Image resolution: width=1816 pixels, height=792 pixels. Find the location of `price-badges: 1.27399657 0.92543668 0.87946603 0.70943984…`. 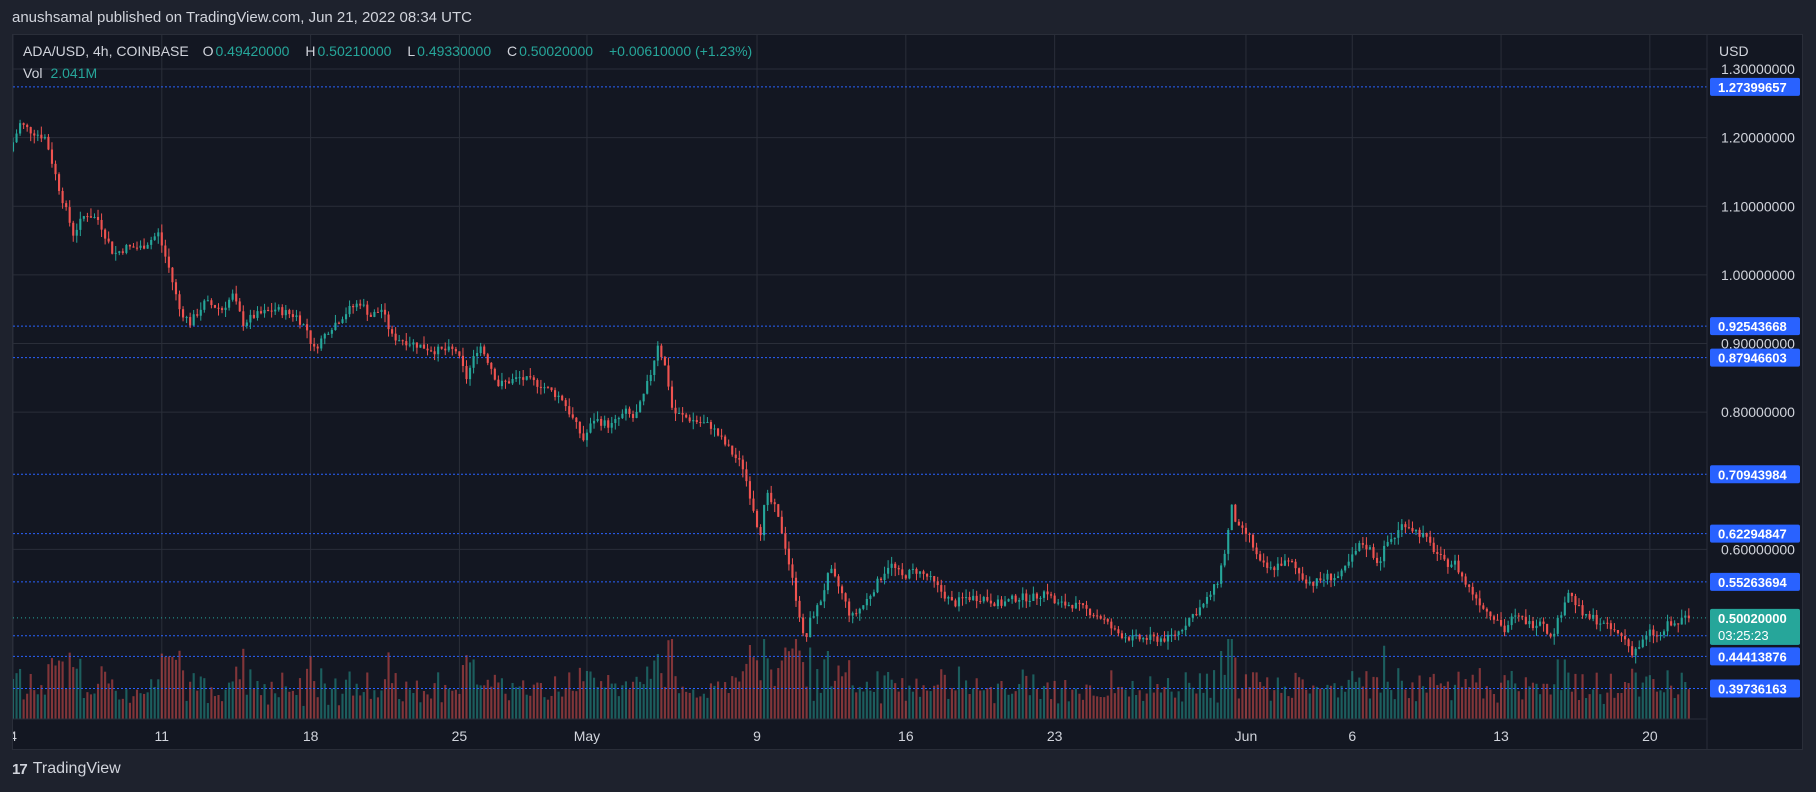

price-badges: 1.27399657 0.92543668 0.87946603 0.70943984… is located at coordinates (1755, 387).